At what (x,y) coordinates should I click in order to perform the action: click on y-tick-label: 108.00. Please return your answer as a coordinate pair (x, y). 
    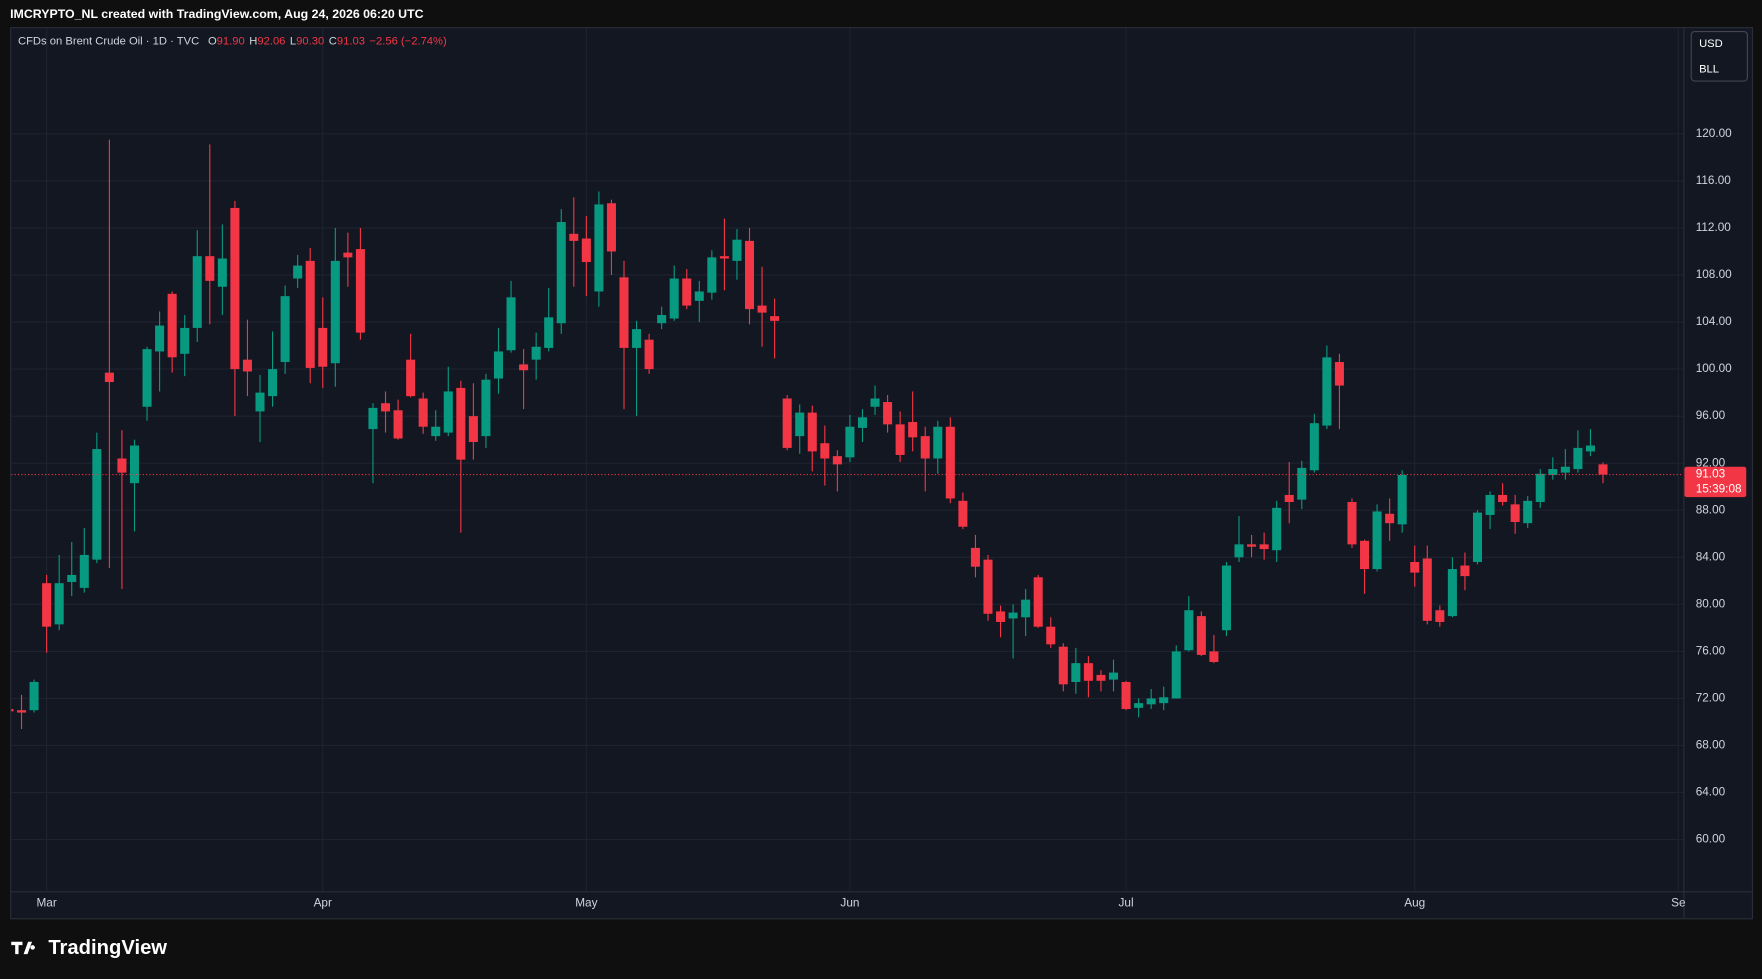
    Looking at the image, I should click on (1714, 274).